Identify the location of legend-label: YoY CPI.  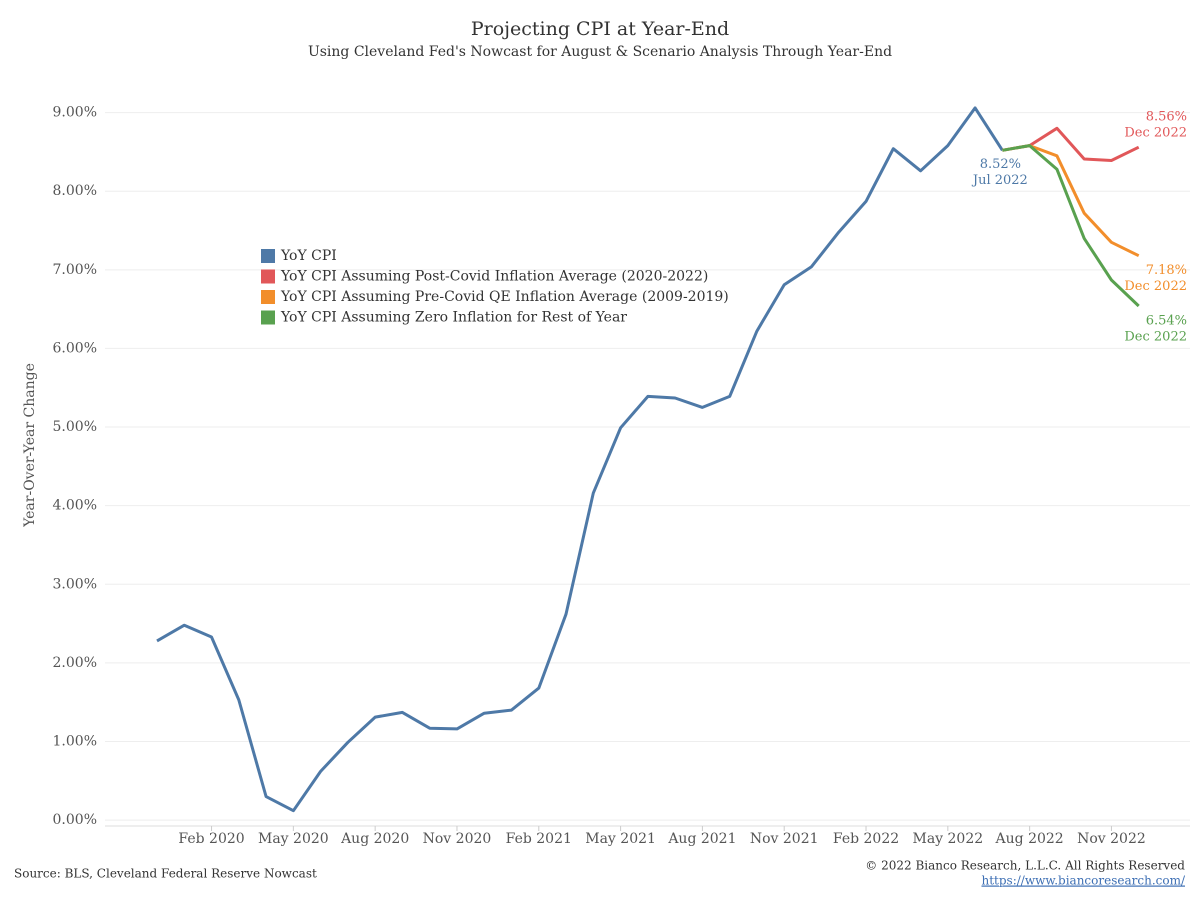
(308, 256).